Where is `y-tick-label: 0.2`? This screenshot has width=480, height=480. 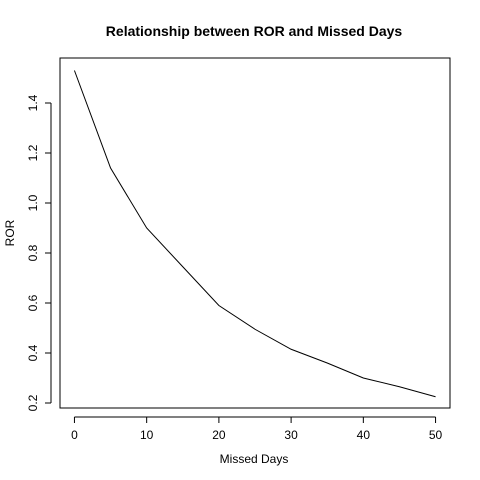
y-tick-label: 0.2 is located at coordinates (33, 402).